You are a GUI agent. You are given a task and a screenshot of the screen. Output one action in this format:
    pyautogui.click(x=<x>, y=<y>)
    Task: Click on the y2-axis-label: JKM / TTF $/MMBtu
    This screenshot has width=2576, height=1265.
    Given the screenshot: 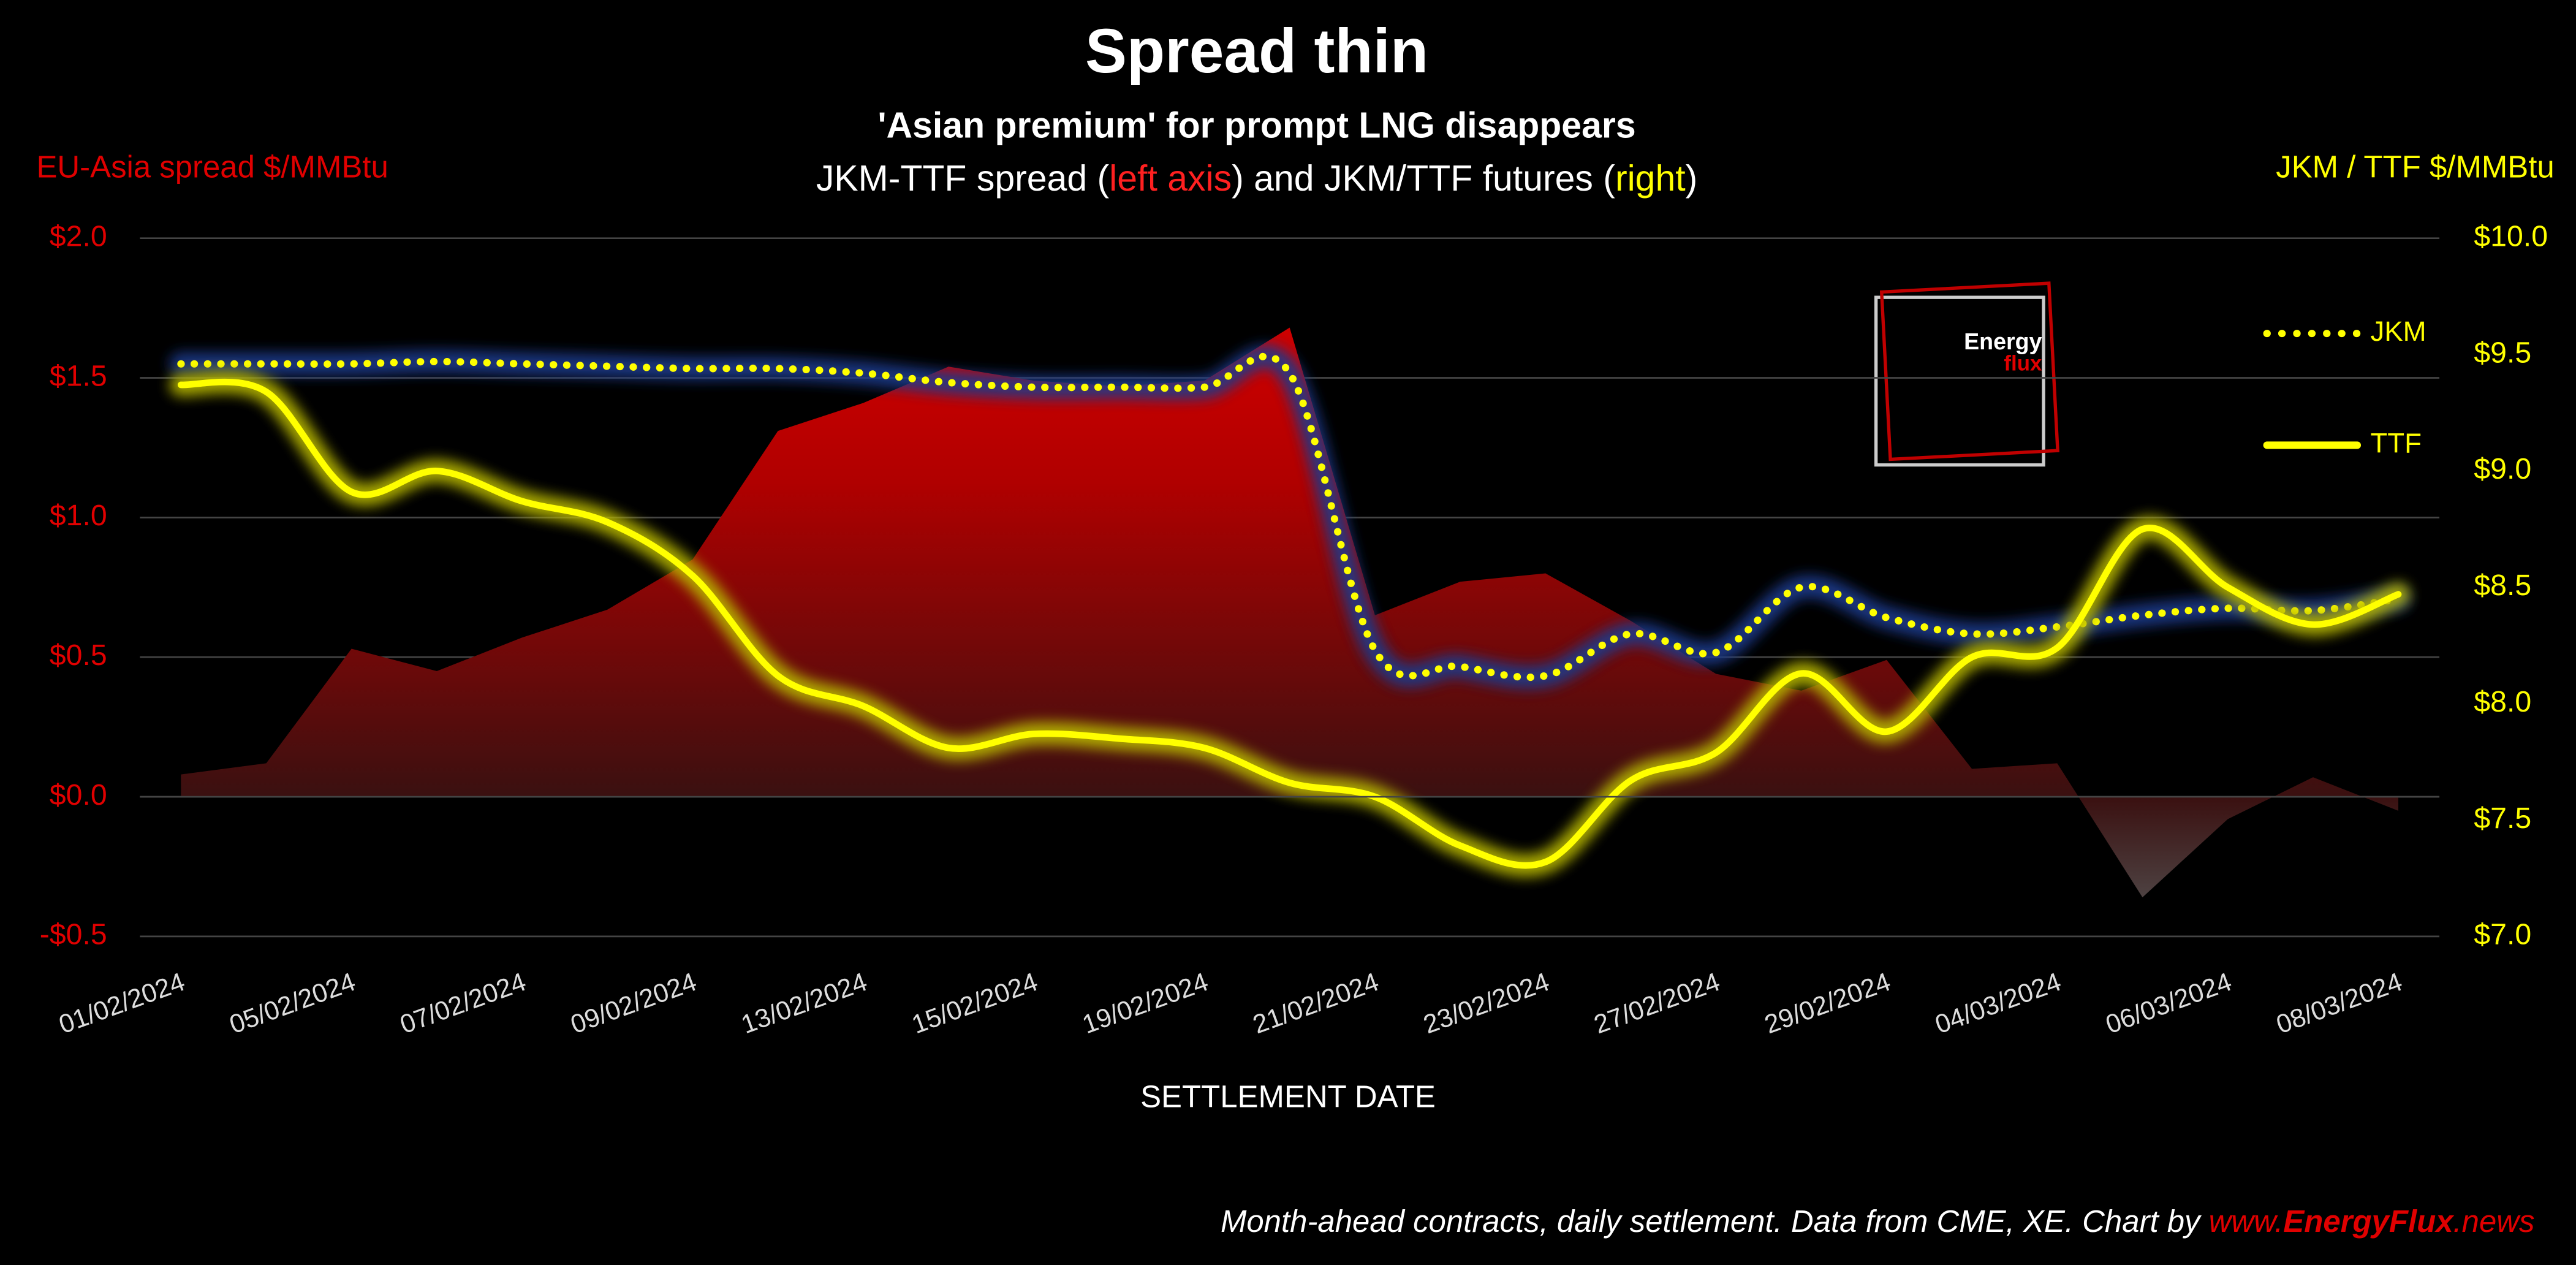 What is the action you would take?
    pyautogui.click(x=2415, y=167)
    